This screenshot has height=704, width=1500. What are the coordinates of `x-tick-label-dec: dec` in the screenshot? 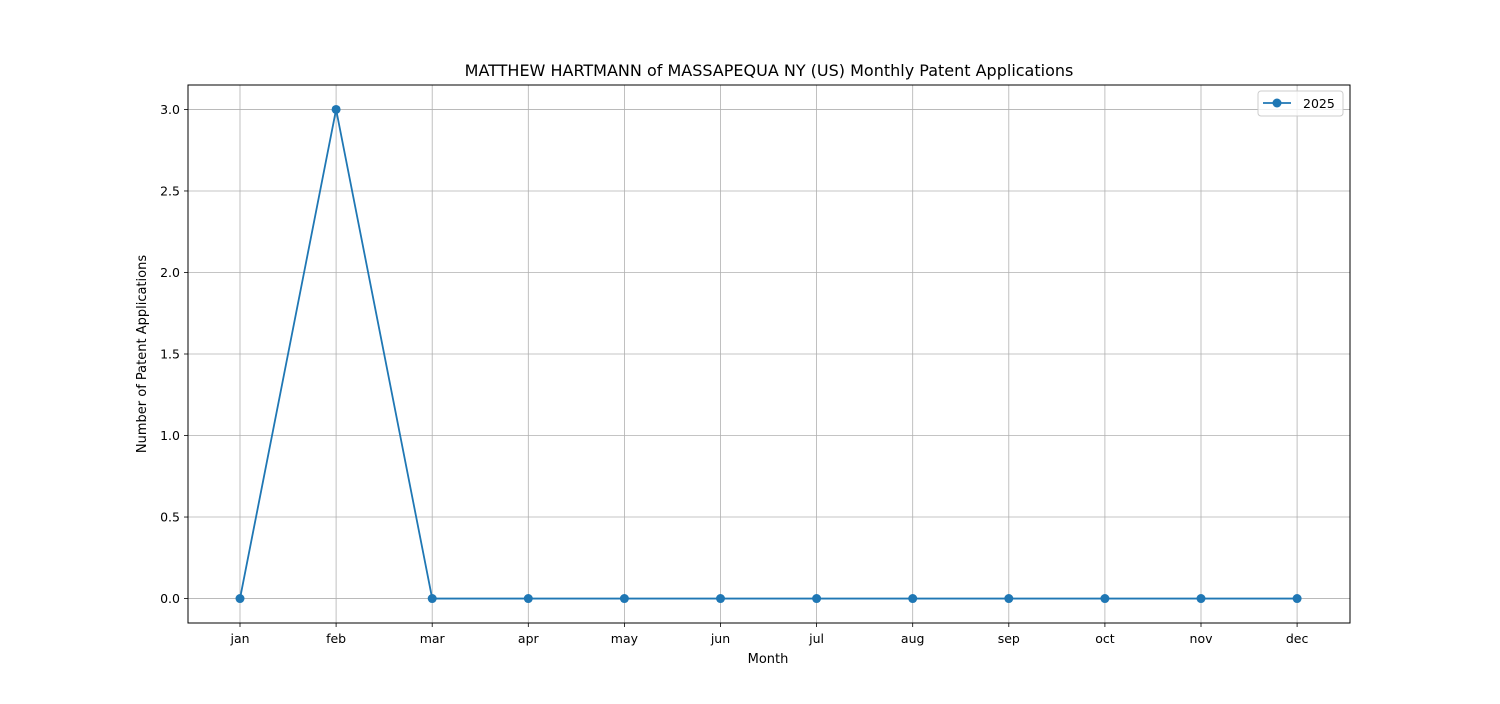 It's located at (1297, 638).